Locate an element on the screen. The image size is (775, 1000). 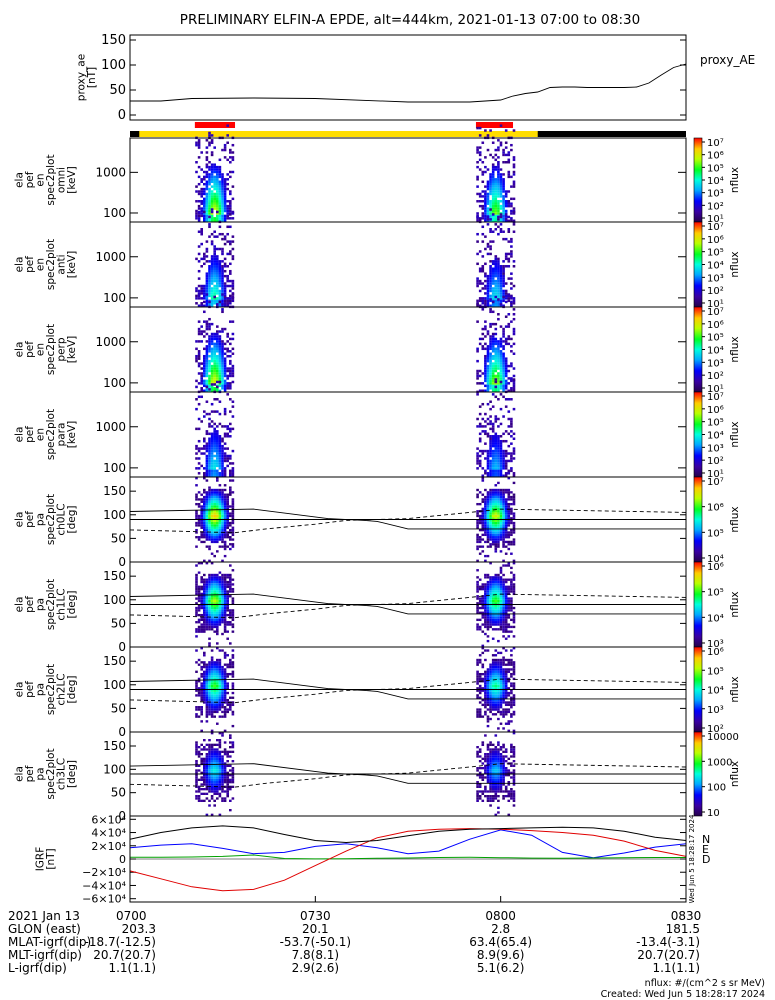
loss-cone-line is located at coordinates (407, 689).